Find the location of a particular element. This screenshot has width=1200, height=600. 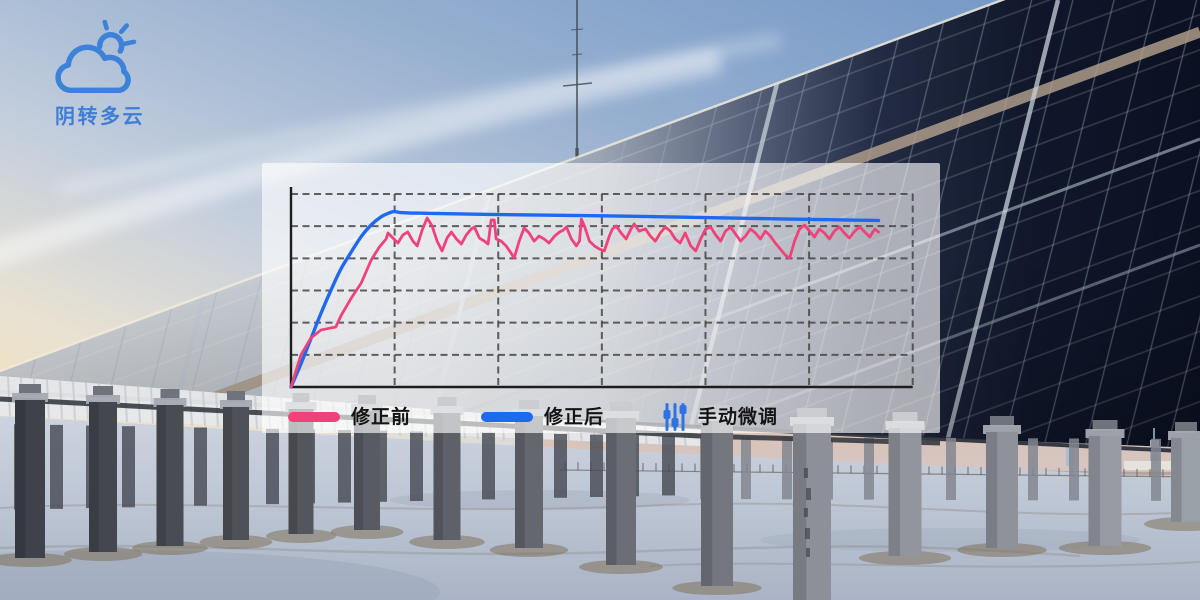

legend-label-after-correction: 修正后 is located at coordinates (574, 417).